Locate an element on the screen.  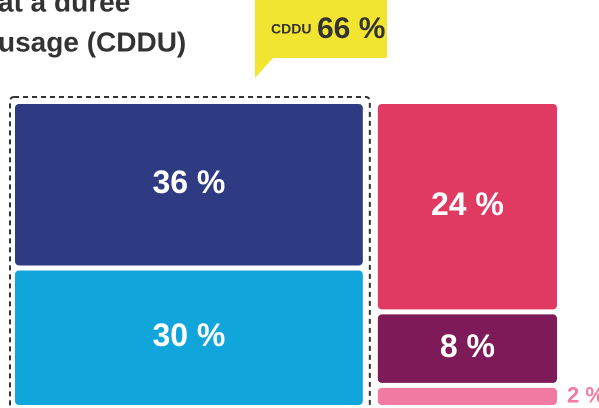
callout-box is located at coordinates (321, 39).